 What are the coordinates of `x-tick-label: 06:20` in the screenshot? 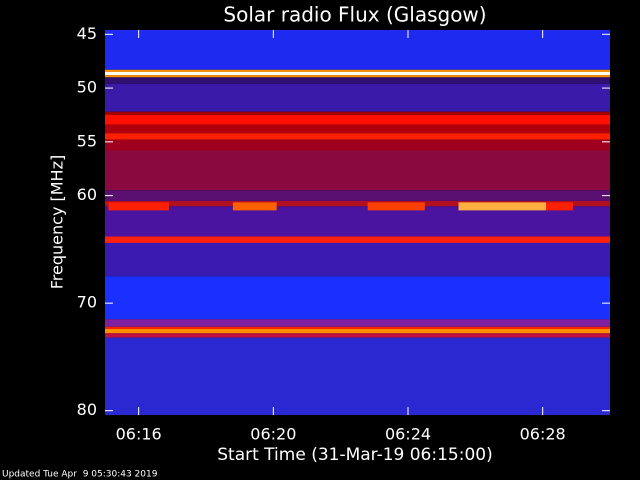 It's located at (273, 434).